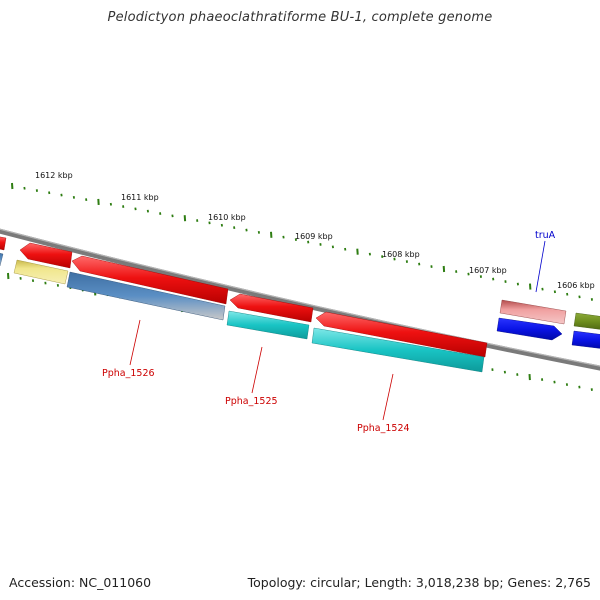  Describe the element at coordinates (140, 197) in the screenshot. I see `scale-label: 1611 kbp` at that location.